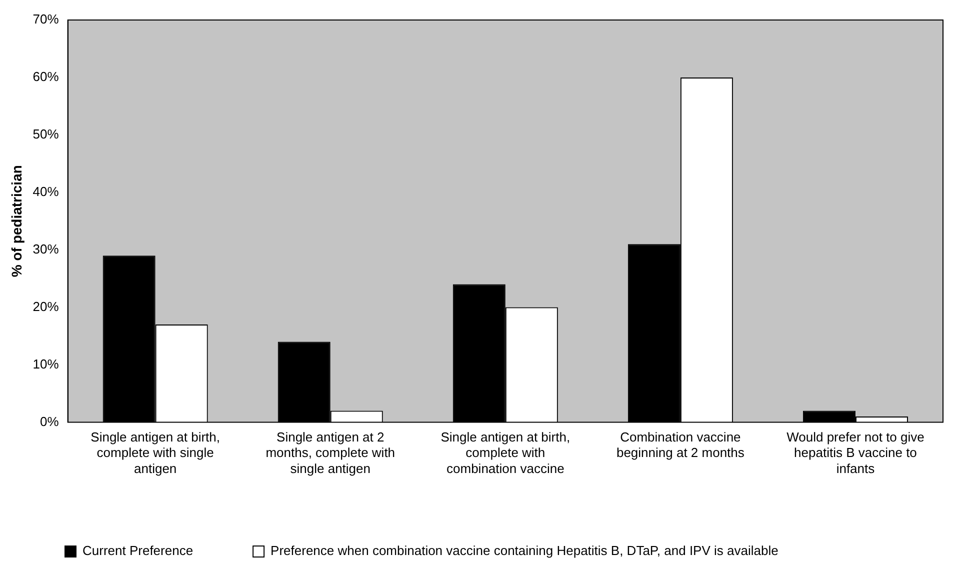 This screenshot has height=573, width=953. What do you see at coordinates (46, 364) in the screenshot?
I see `y-tick-label: 10%` at bounding box center [46, 364].